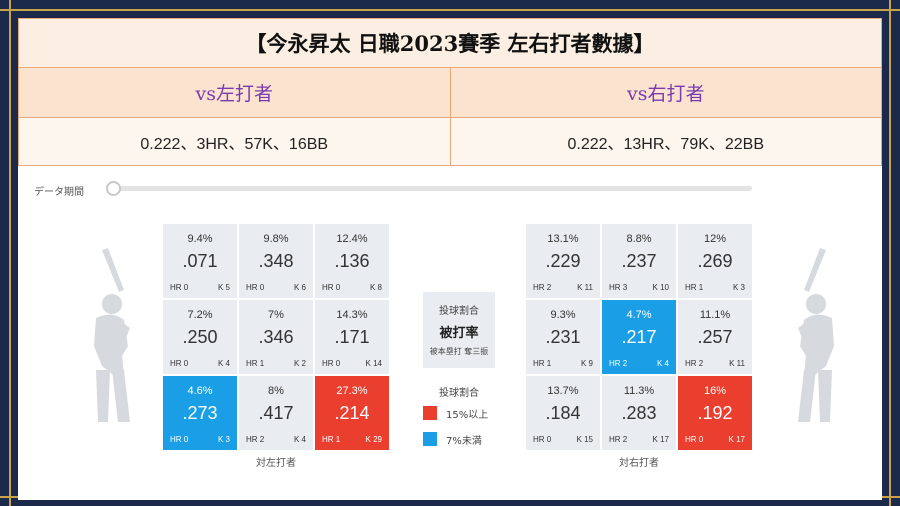 The image size is (900, 506). What do you see at coordinates (113, 188) in the screenshot?
I see `period-slider-thumb` at bounding box center [113, 188].